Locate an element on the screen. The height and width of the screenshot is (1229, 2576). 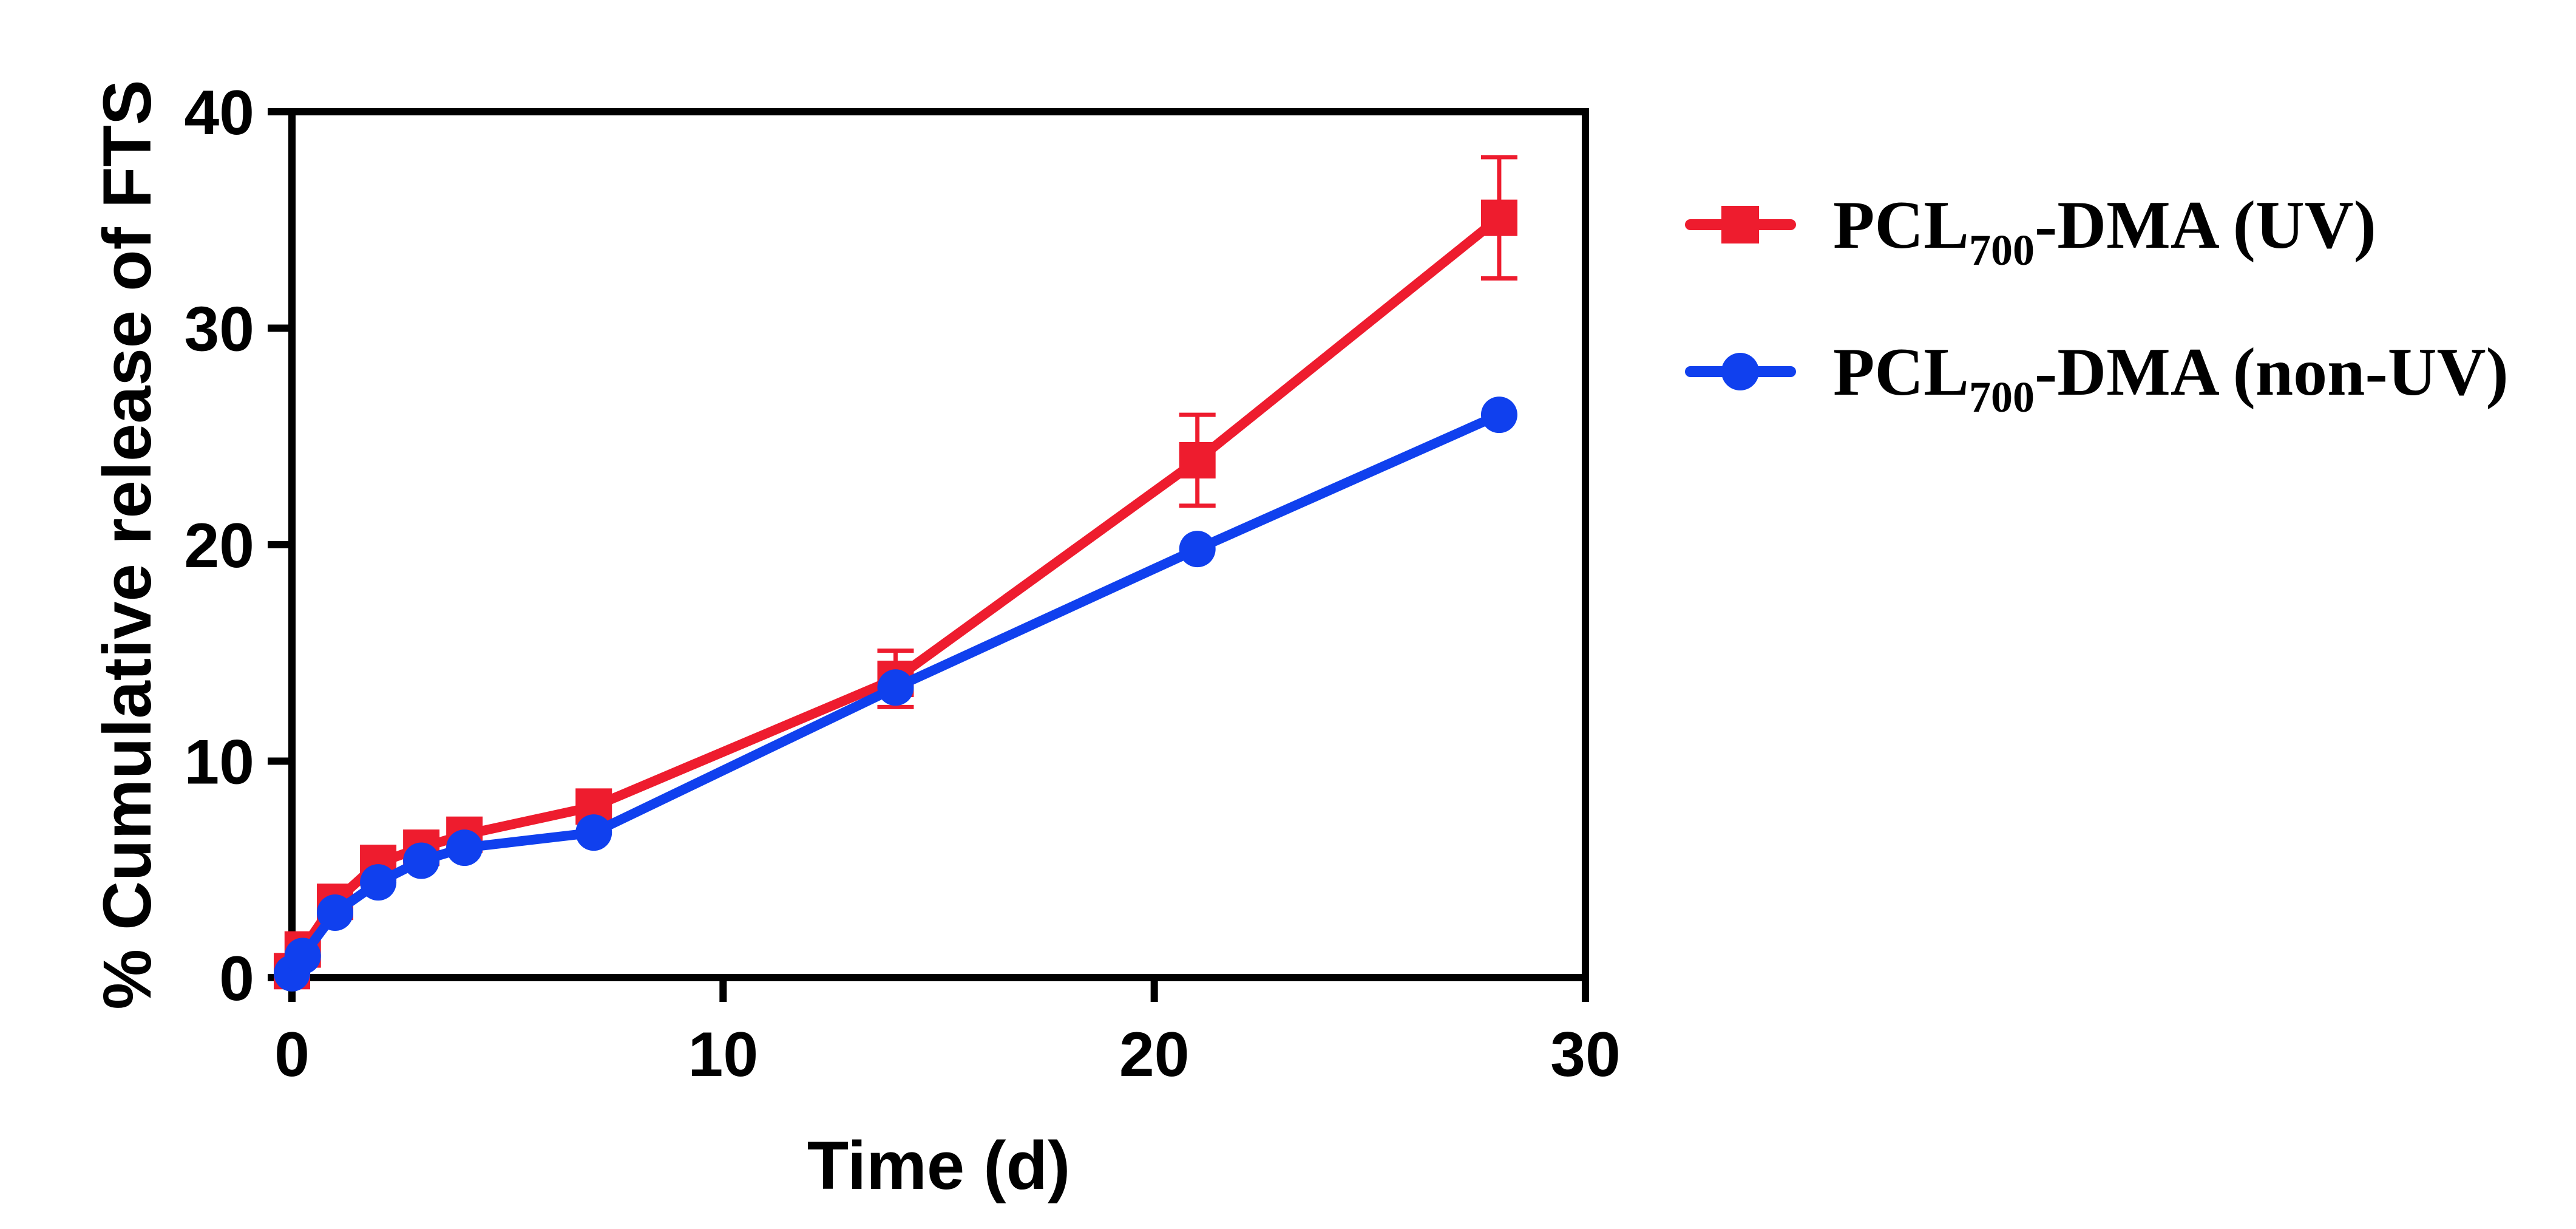
x-tick-label-0: 0 is located at coordinates (292, 1055).